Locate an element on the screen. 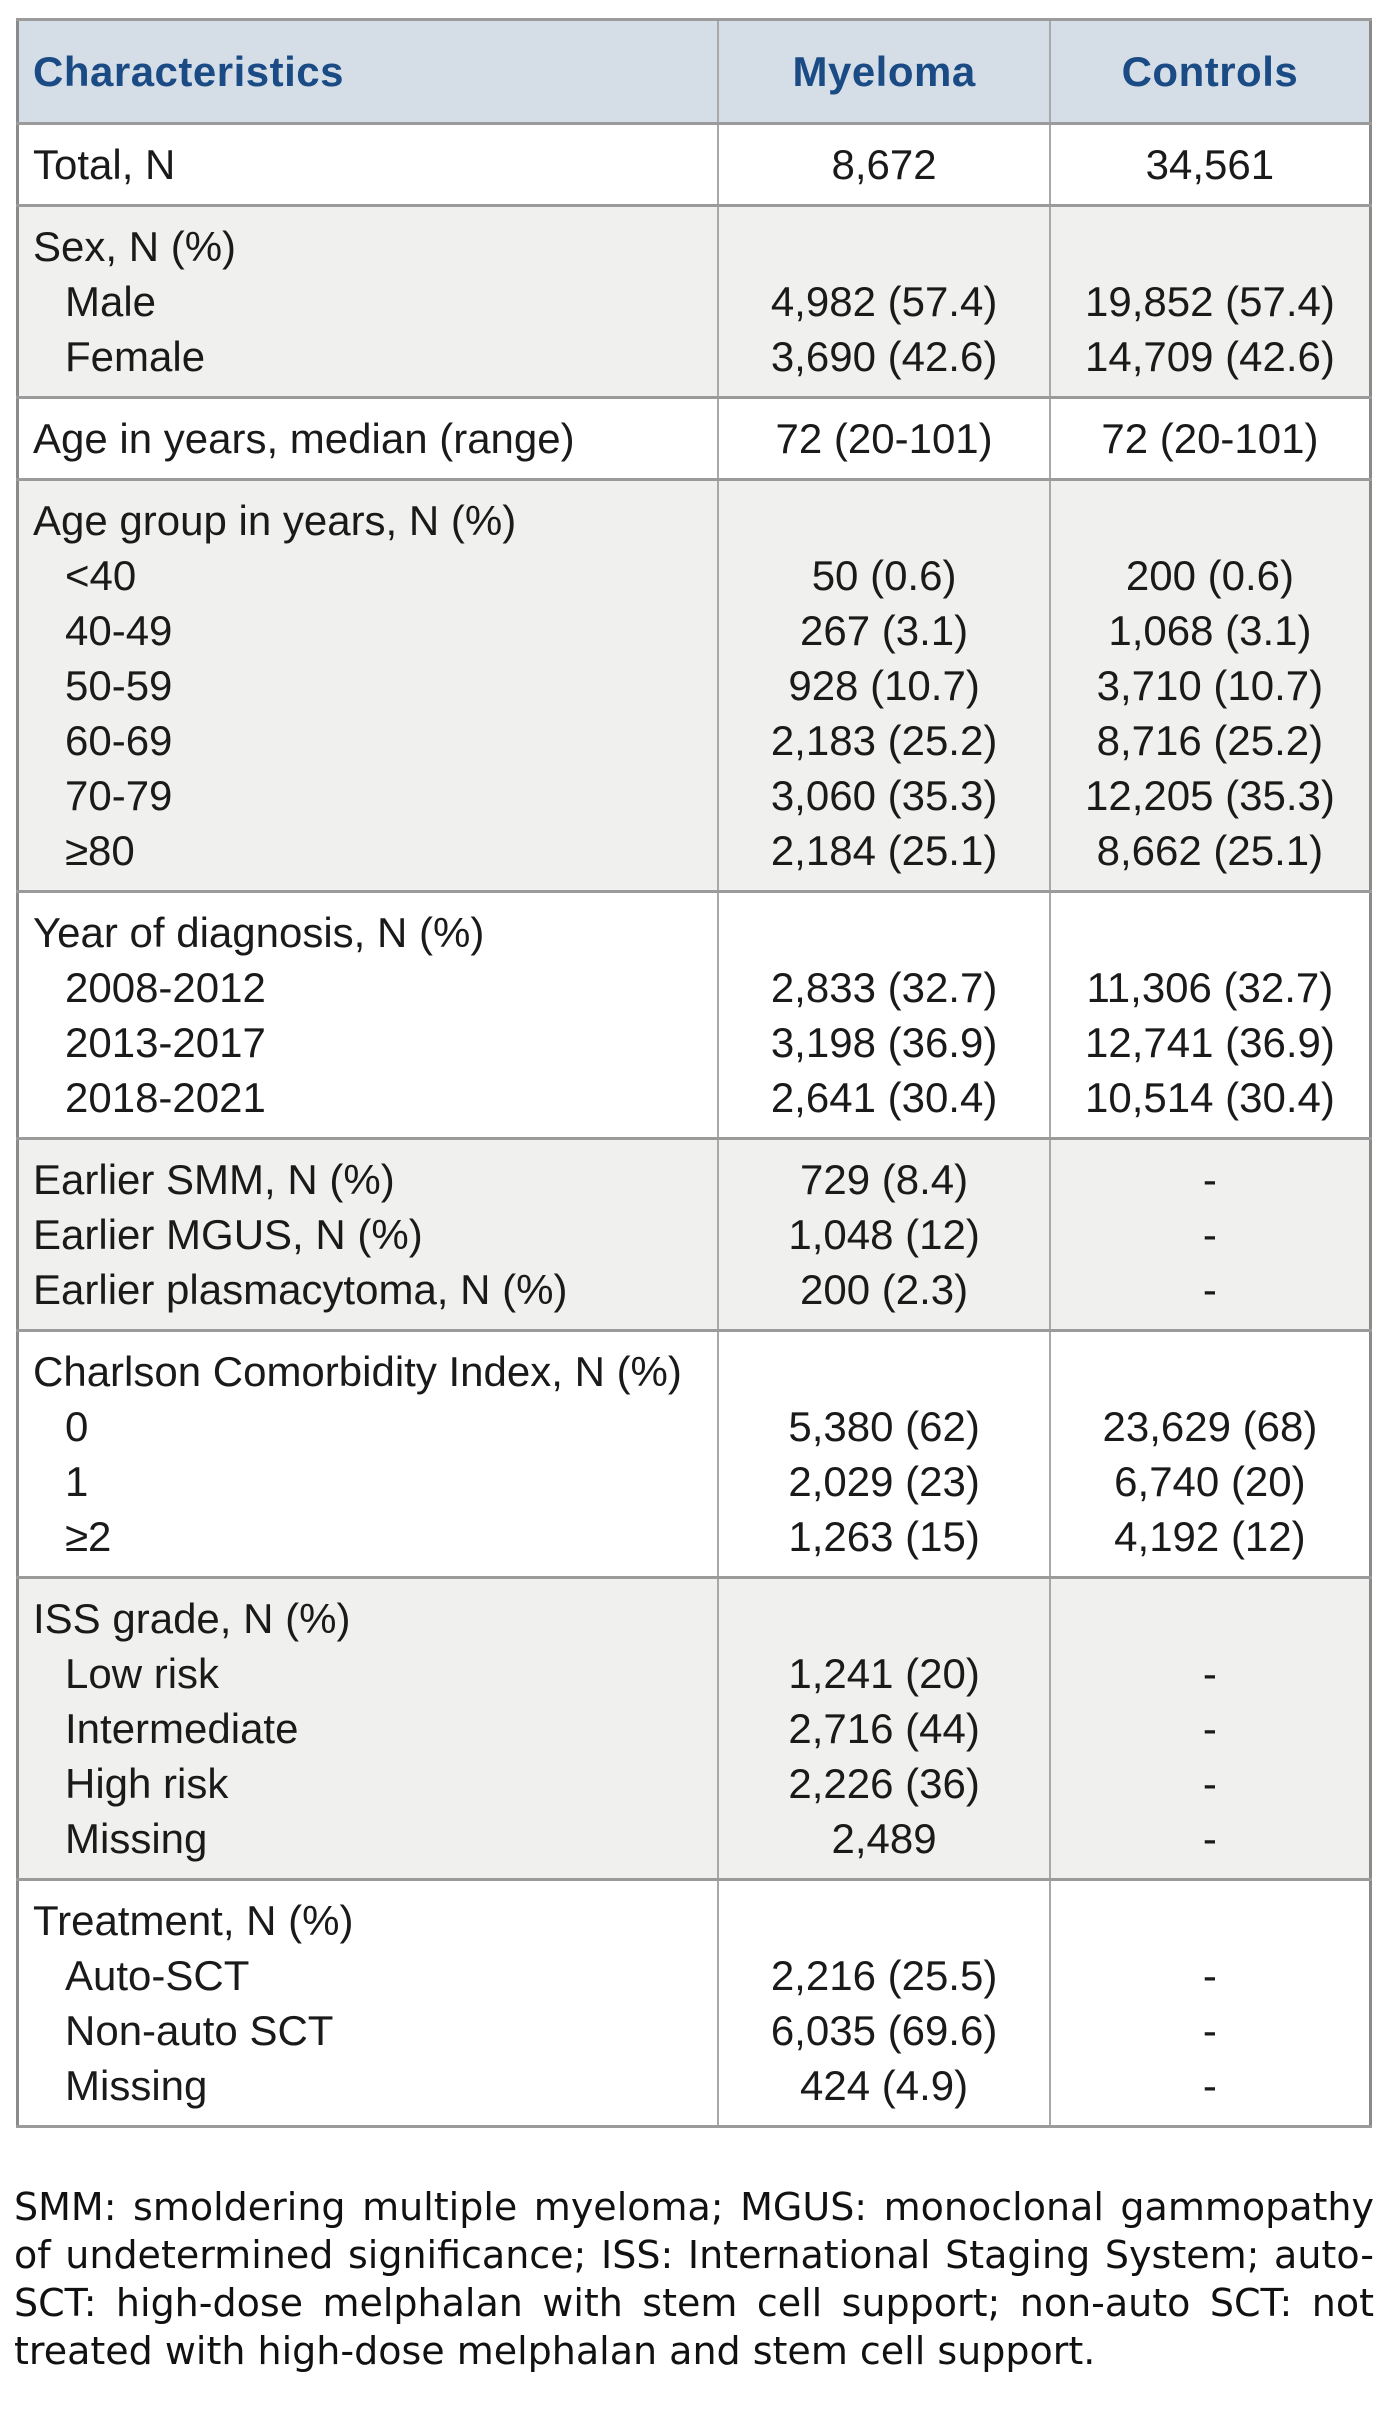  row-value: 2,489 is located at coordinates (884, 1838).